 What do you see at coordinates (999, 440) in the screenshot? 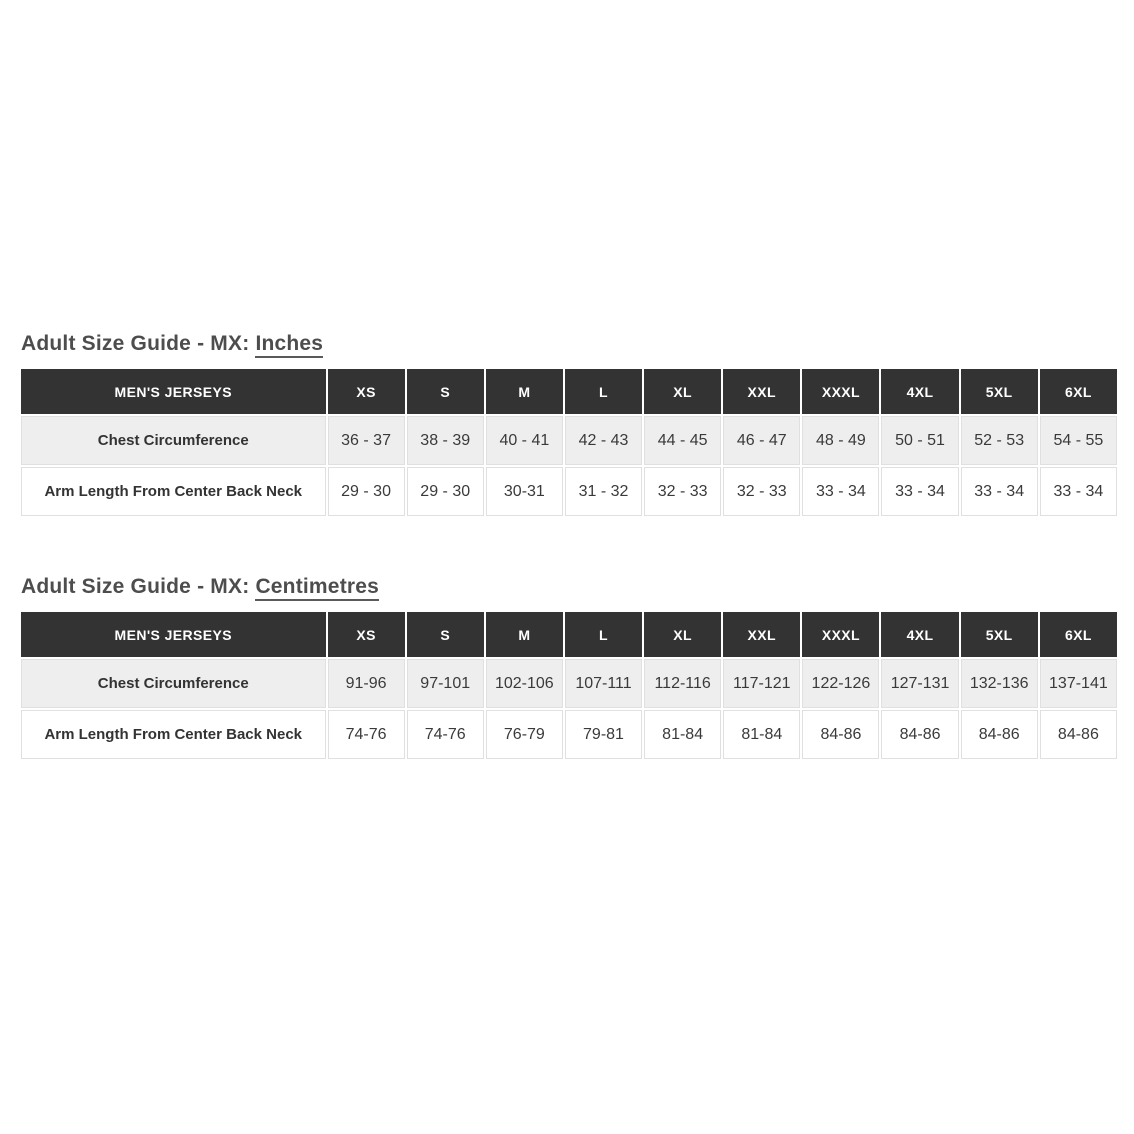
I see `cell-value: 52 - 53` at bounding box center [999, 440].